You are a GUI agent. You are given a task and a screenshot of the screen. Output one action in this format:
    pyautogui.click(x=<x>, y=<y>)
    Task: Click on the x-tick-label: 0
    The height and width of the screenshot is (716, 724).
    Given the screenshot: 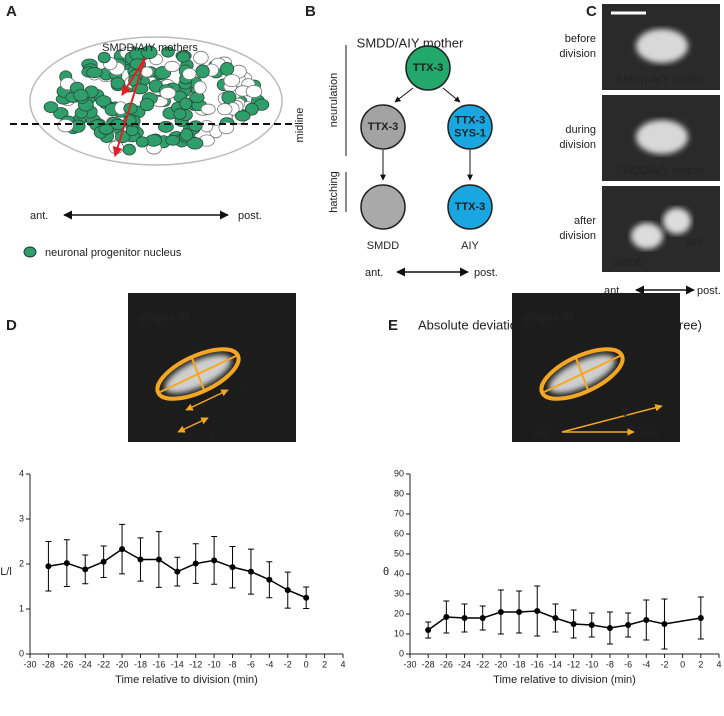 What is the action you would take?
    pyautogui.click(x=306, y=664)
    